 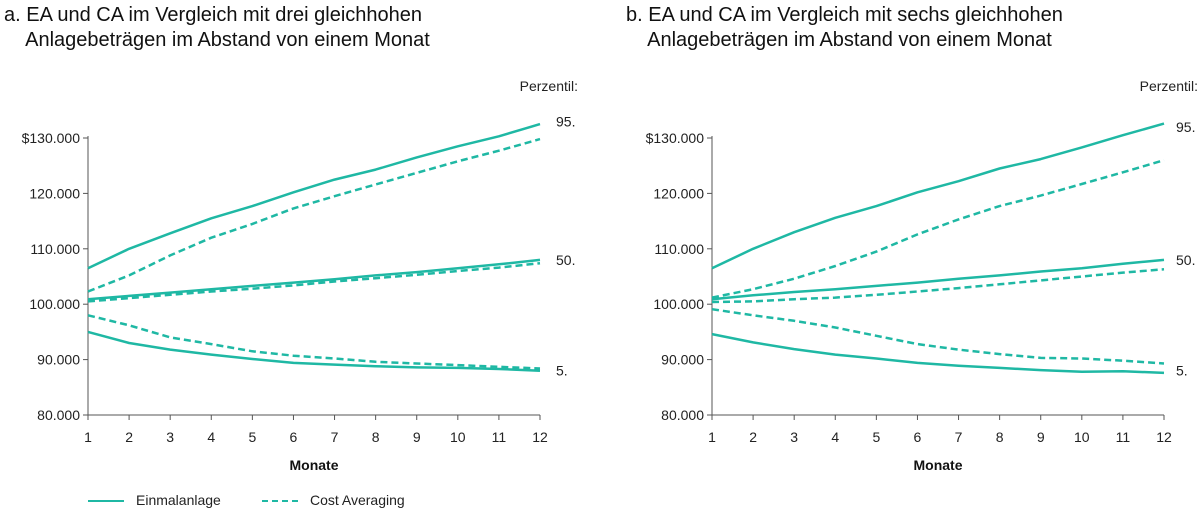 What do you see at coordinates (58, 415) in the screenshot?
I see `chart-a-y-tick-label: 80.000` at bounding box center [58, 415].